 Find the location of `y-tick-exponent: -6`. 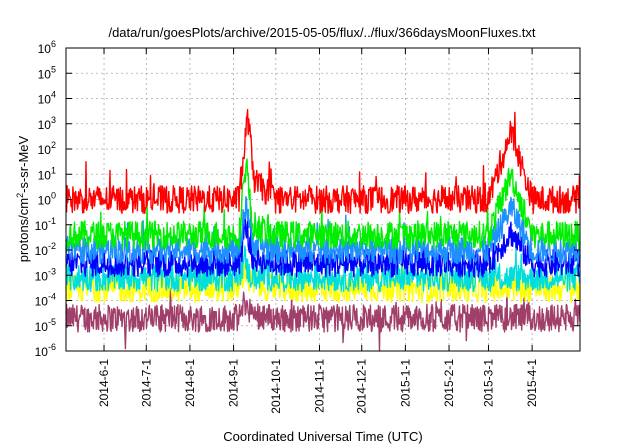

y-tick-exponent: -6 is located at coordinates (52, 347).